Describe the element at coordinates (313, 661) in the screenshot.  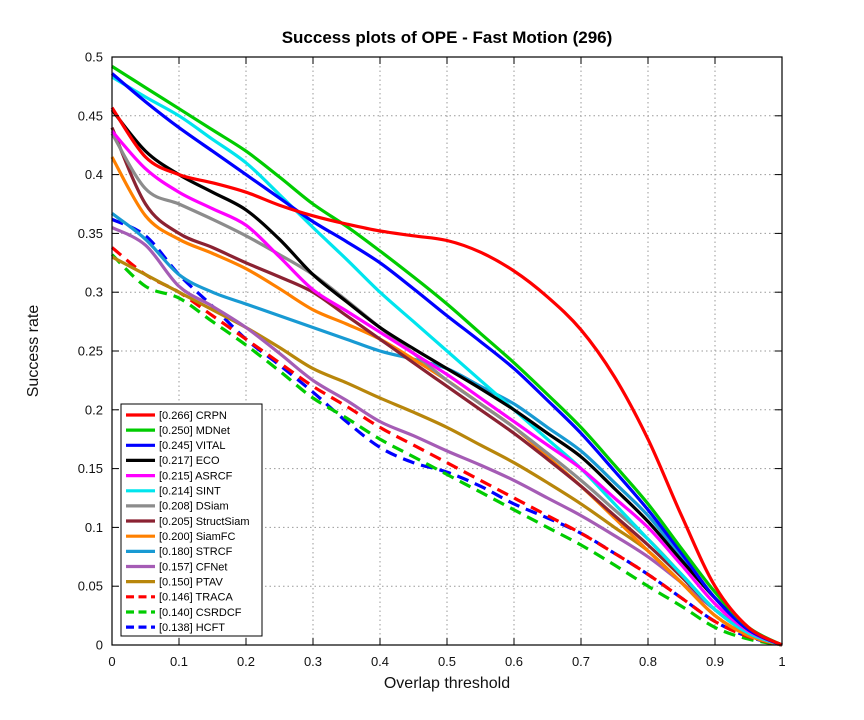
I see `x-tick-label: 0.3` at that location.